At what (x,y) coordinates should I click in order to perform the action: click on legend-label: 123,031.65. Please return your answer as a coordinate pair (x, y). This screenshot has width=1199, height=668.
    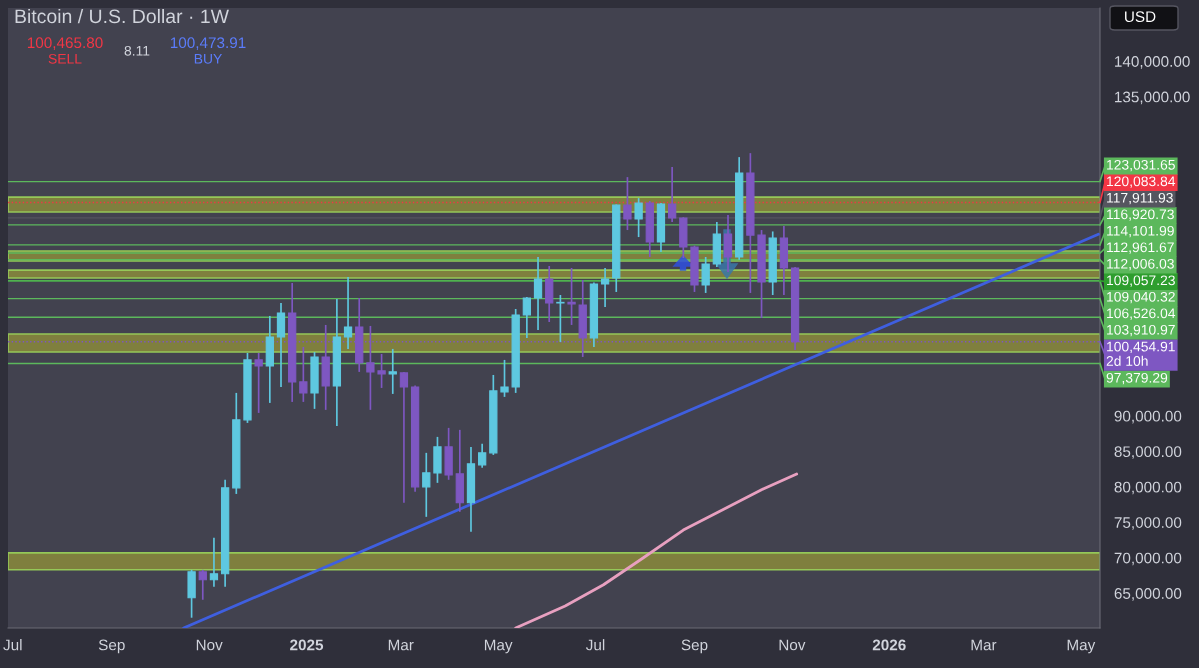
    Looking at the image, I should click on (1141, 165).